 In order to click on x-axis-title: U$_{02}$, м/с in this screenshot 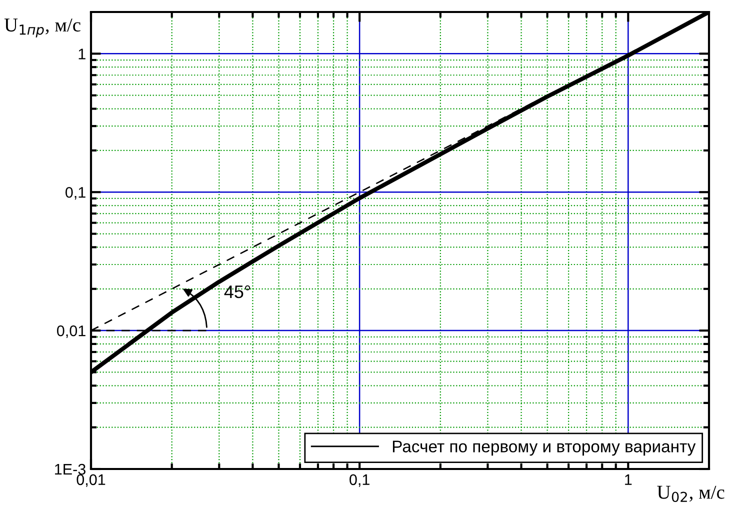, I will do `click(690, 494)`.